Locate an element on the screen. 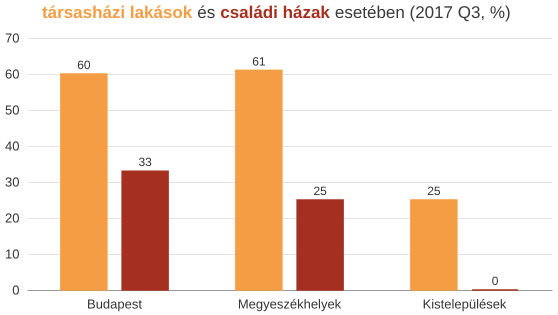  data-label: 61 is located at coordinates (259, 61).